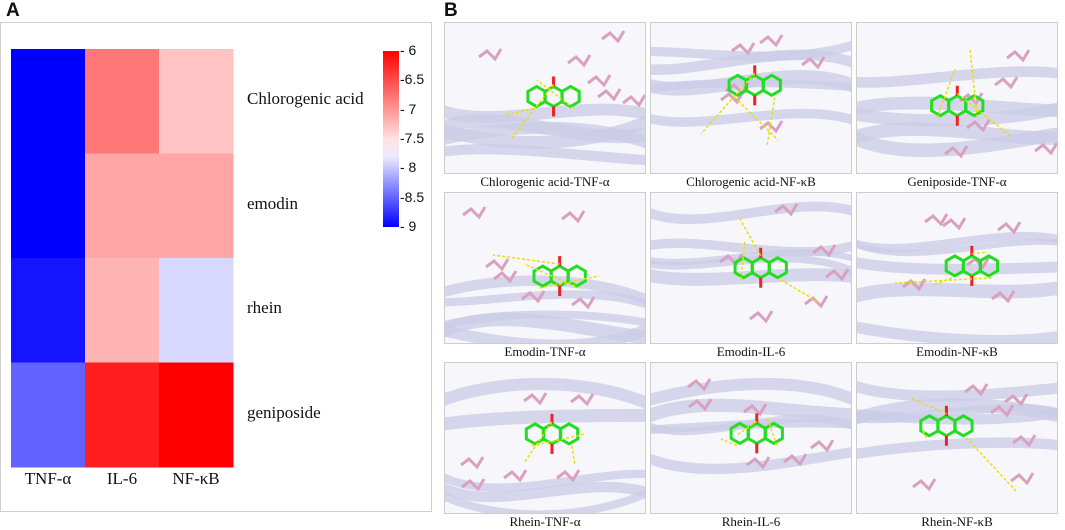 The image size is (1065, 530). Describe the element at coordinates (412, 138) in the screenshot. I see `colorbar-tick-label: -7.5` at that location.